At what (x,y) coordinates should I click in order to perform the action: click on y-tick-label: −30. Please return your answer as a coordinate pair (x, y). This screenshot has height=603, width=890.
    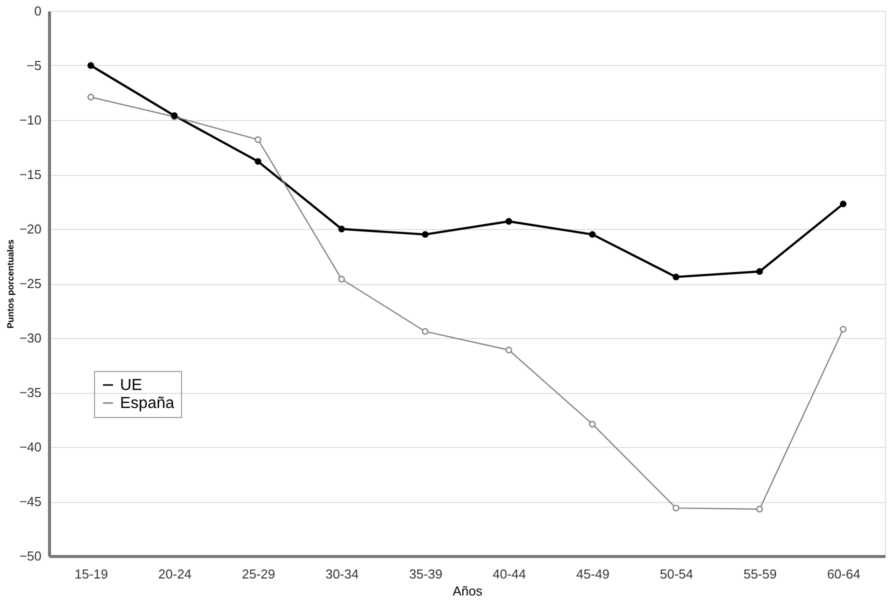
    Looking at the image, I should click on (30, 338).